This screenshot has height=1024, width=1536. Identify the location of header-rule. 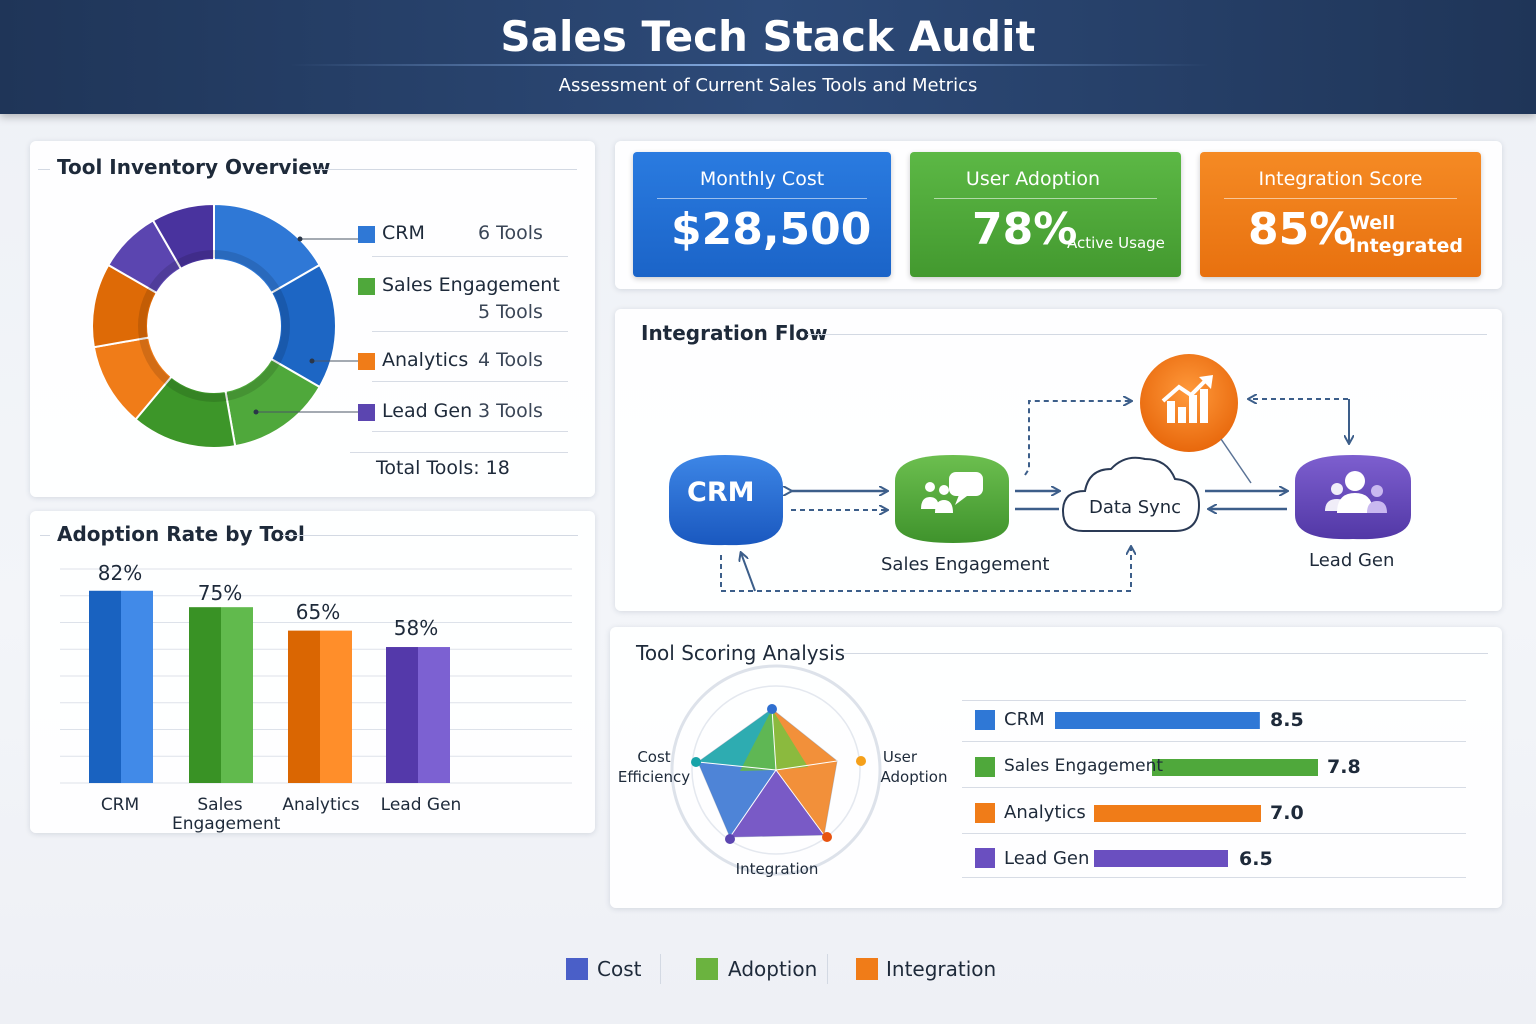
(750, 65).